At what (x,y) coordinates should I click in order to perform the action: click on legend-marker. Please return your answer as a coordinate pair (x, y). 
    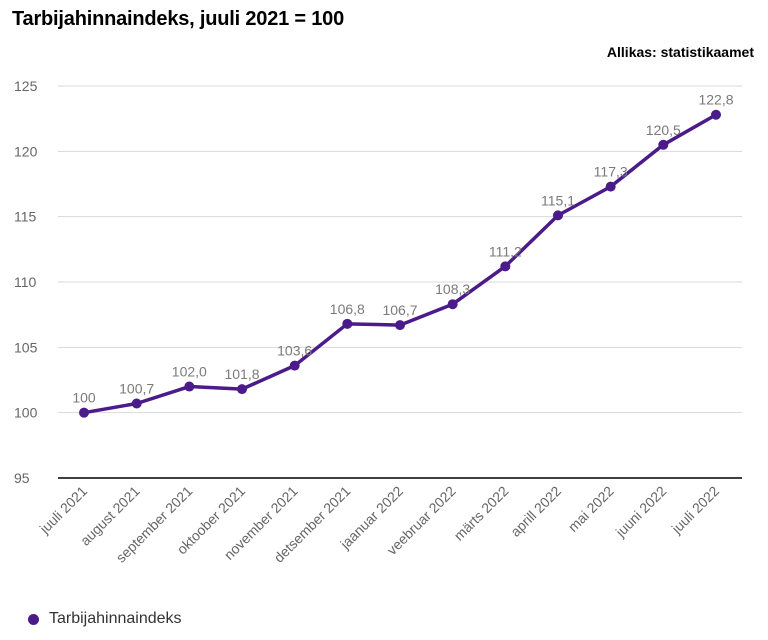
    Looking at the image, I should click on (33, 619).